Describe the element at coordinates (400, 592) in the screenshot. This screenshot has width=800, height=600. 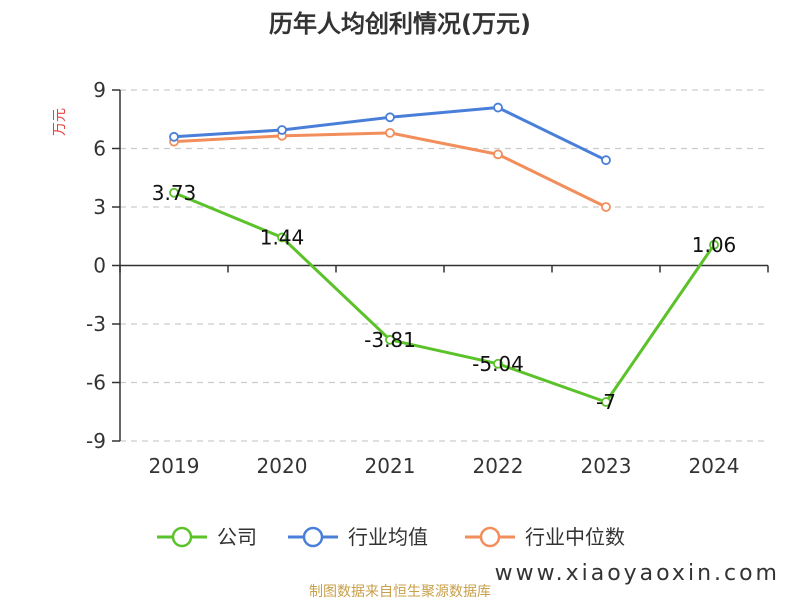
I see `source-note: 制图数据来自恒生聚源数据库` at that location.